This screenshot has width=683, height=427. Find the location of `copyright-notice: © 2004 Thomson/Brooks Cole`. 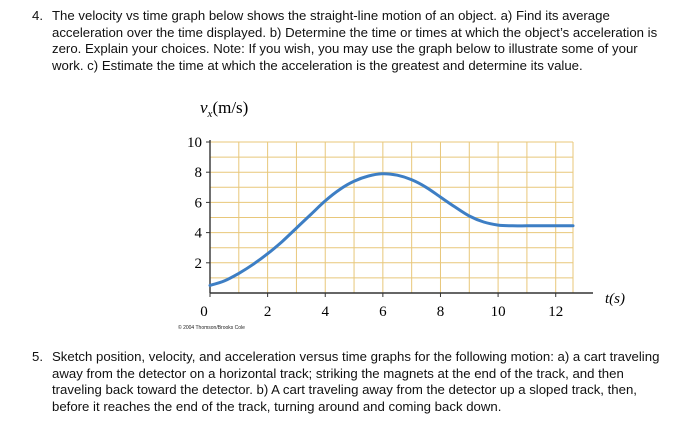

copyright-notice: © 2004 Thomson/Brooks Cole is located at coordinates (211, 328).